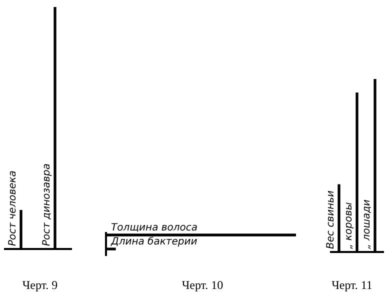 Image resolution: width=386 pixels, height=296 pixels. I want to click on x-tick-label: Вес свиньи, so click(331, 219).